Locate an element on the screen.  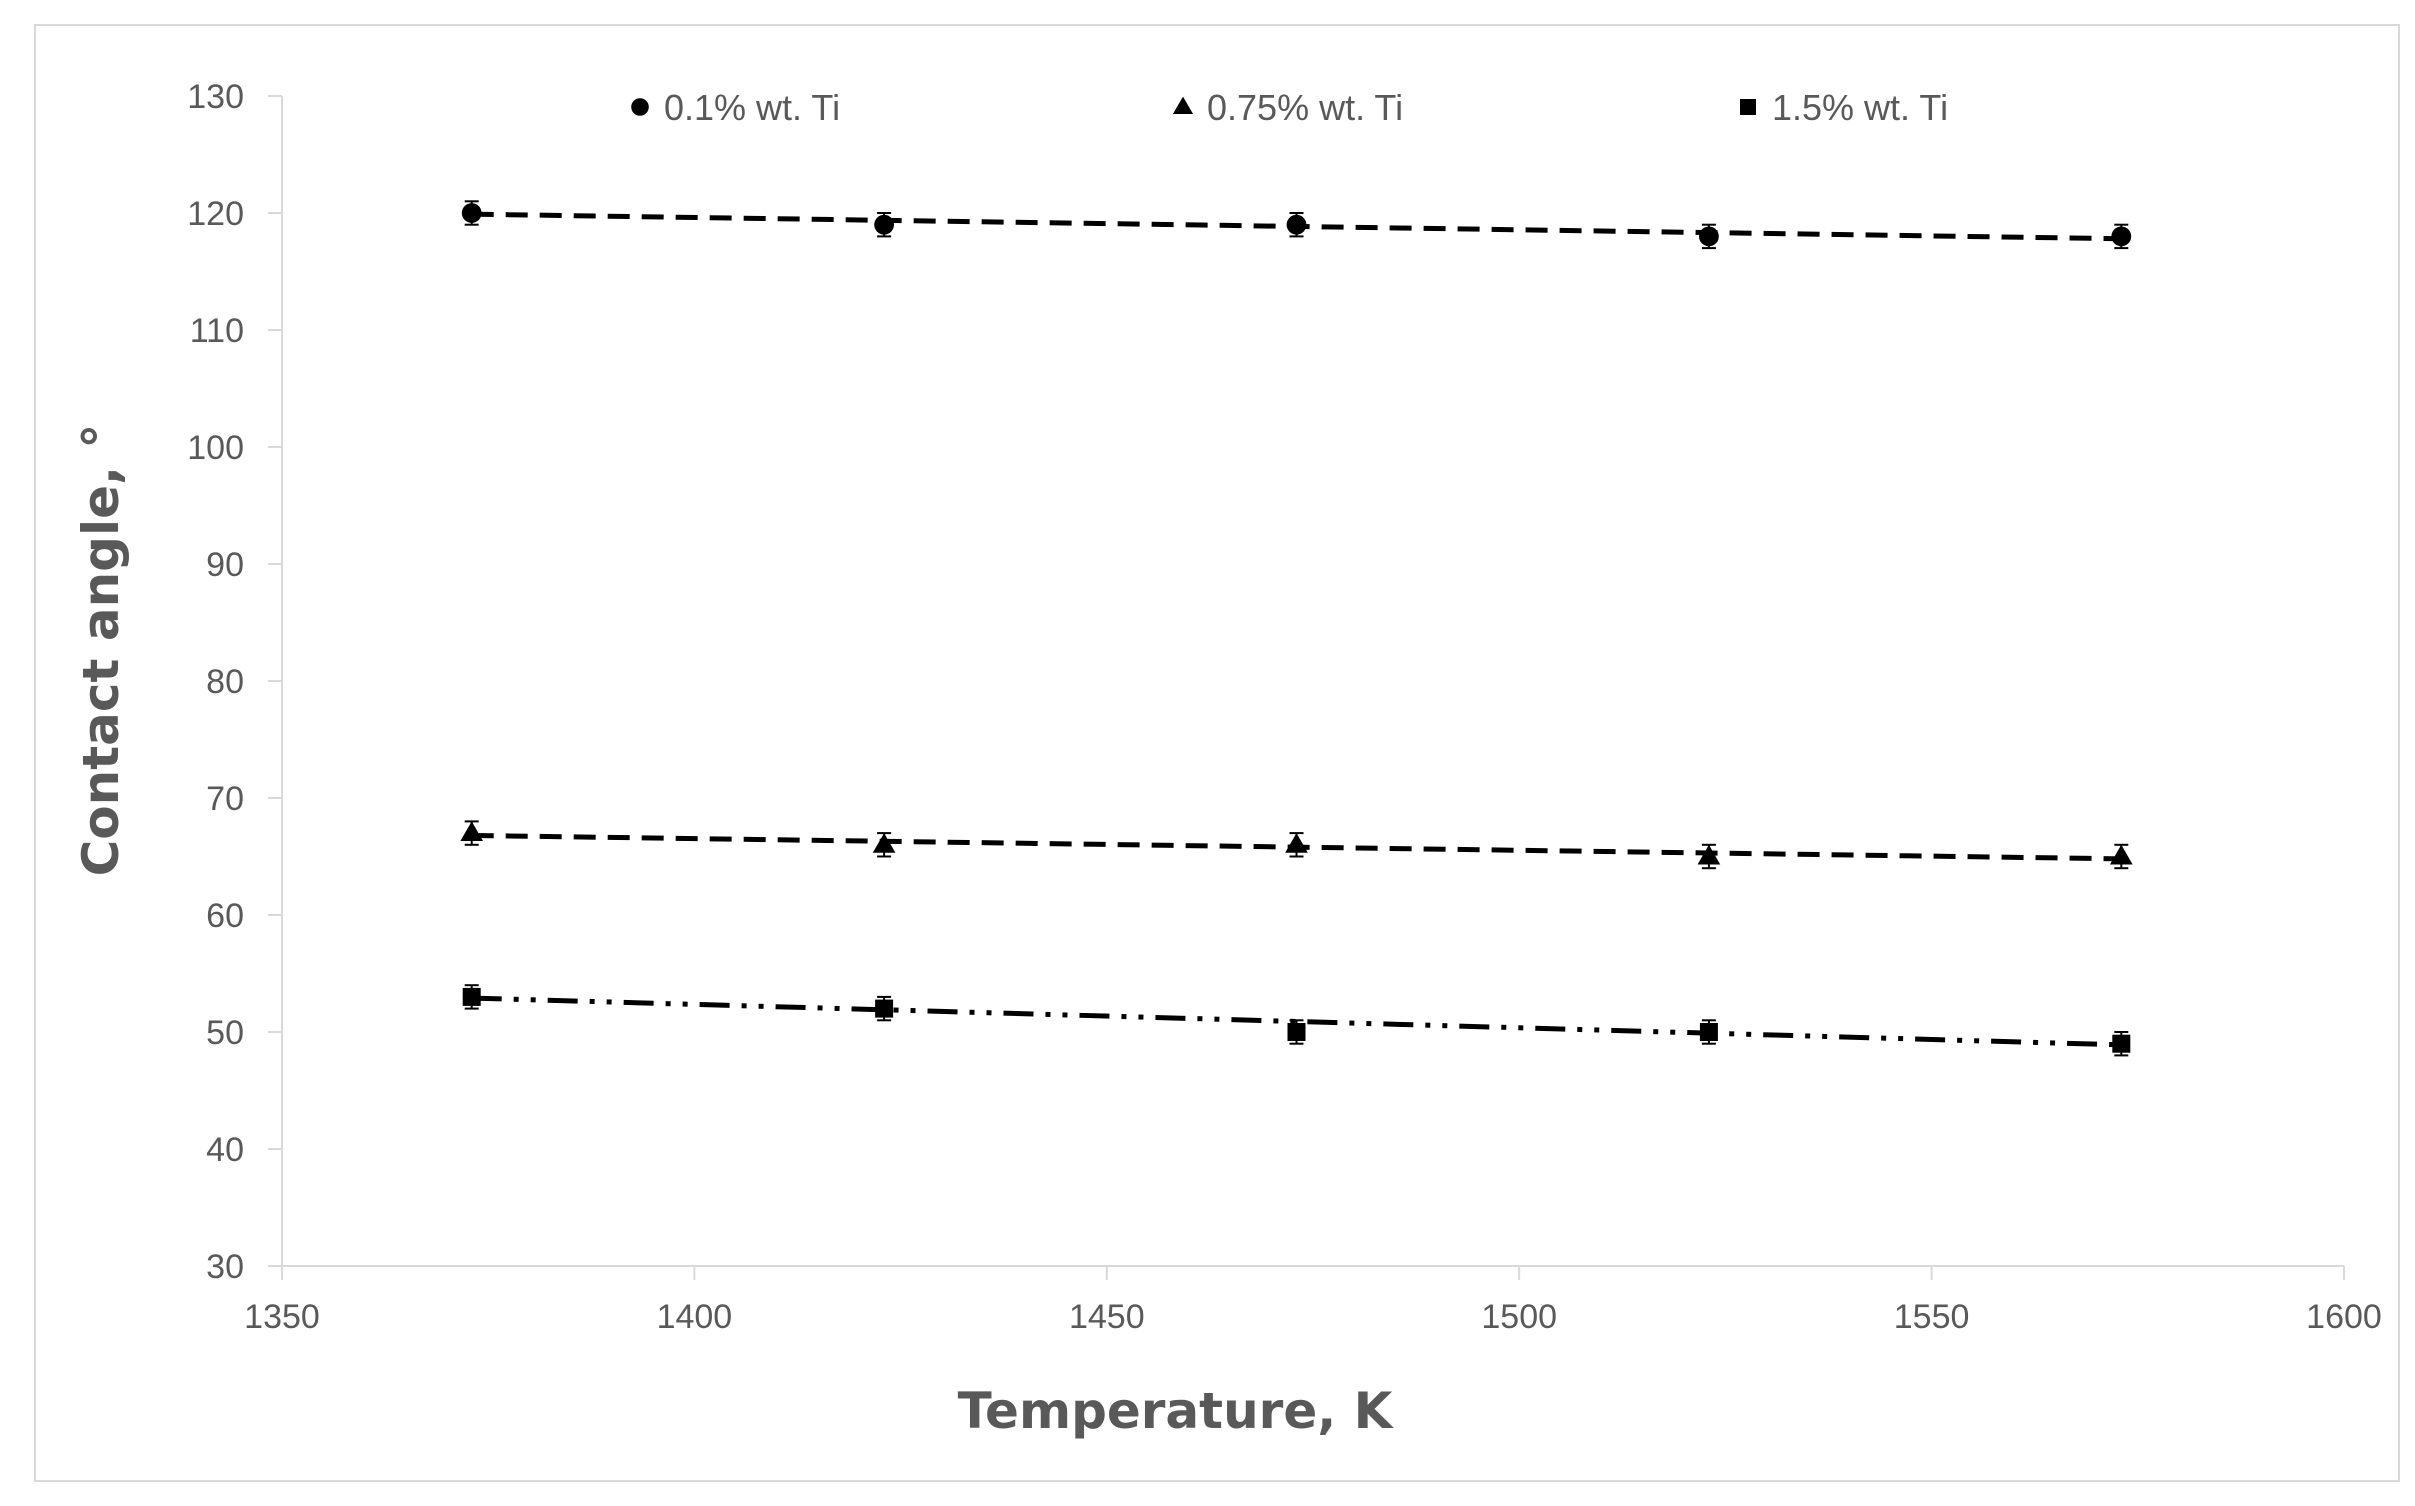
y-tick-label: 40 is located at coordinates (225, 1150).